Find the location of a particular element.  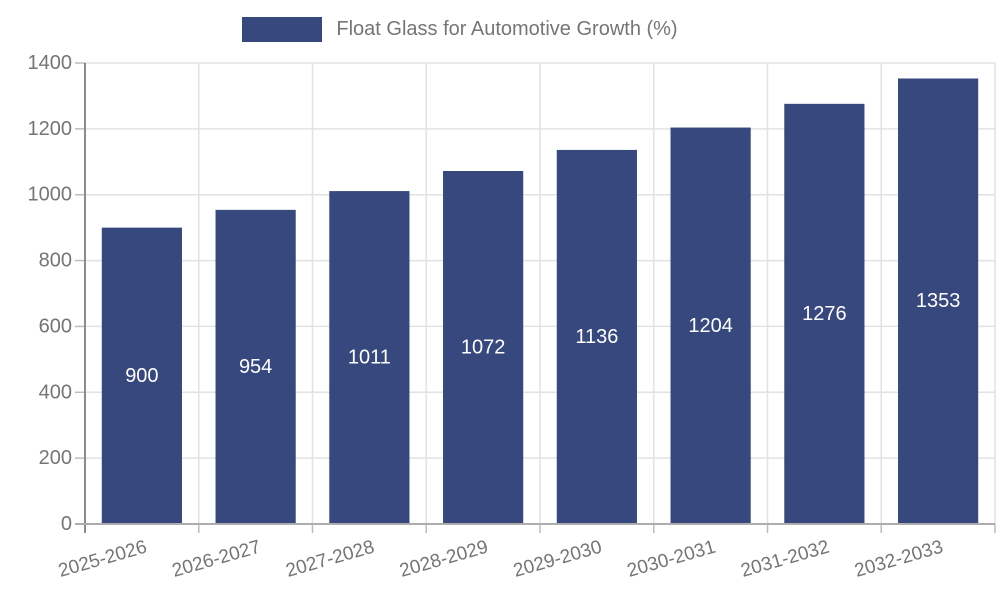

y-tick-label: 1400 is located at coordinates (50, 63).